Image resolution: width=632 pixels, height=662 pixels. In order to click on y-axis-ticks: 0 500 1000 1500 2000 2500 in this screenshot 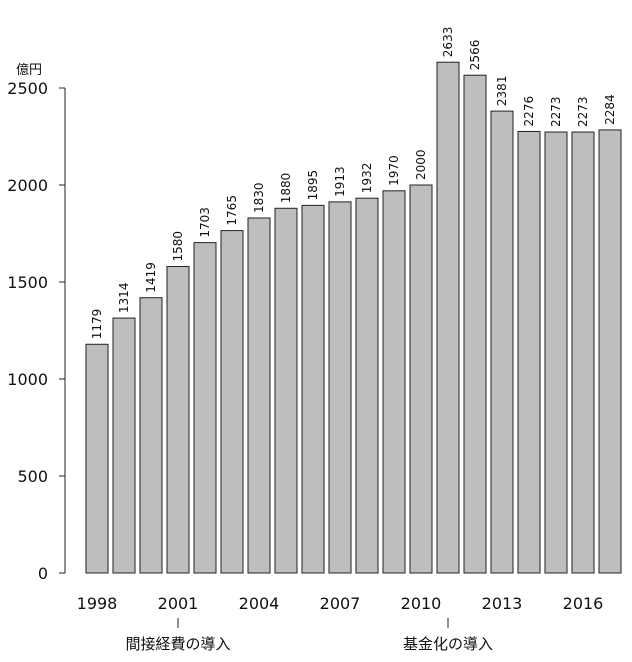, I will do `click(36, 331)`.